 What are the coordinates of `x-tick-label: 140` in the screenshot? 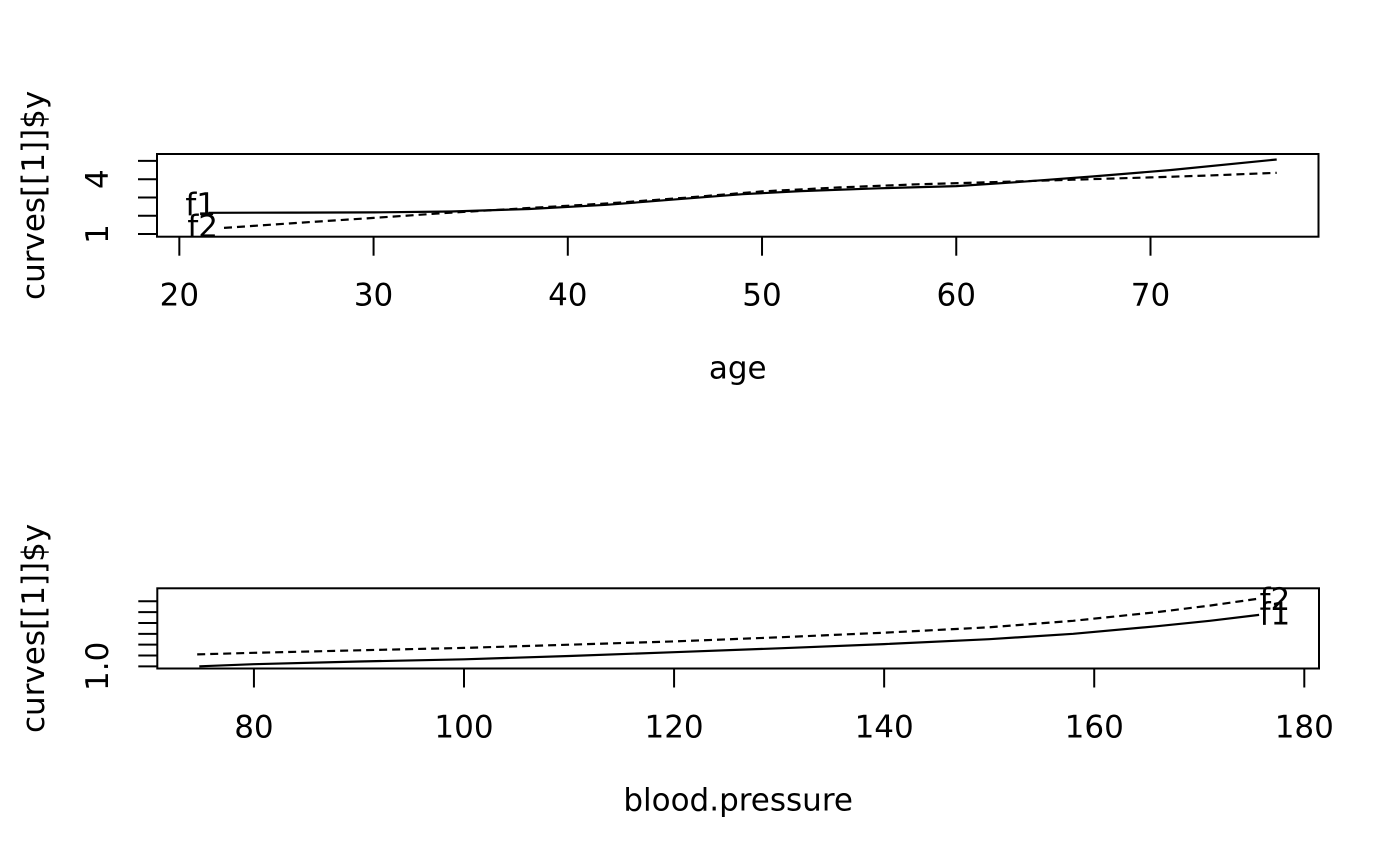 It's located at (884, 728).